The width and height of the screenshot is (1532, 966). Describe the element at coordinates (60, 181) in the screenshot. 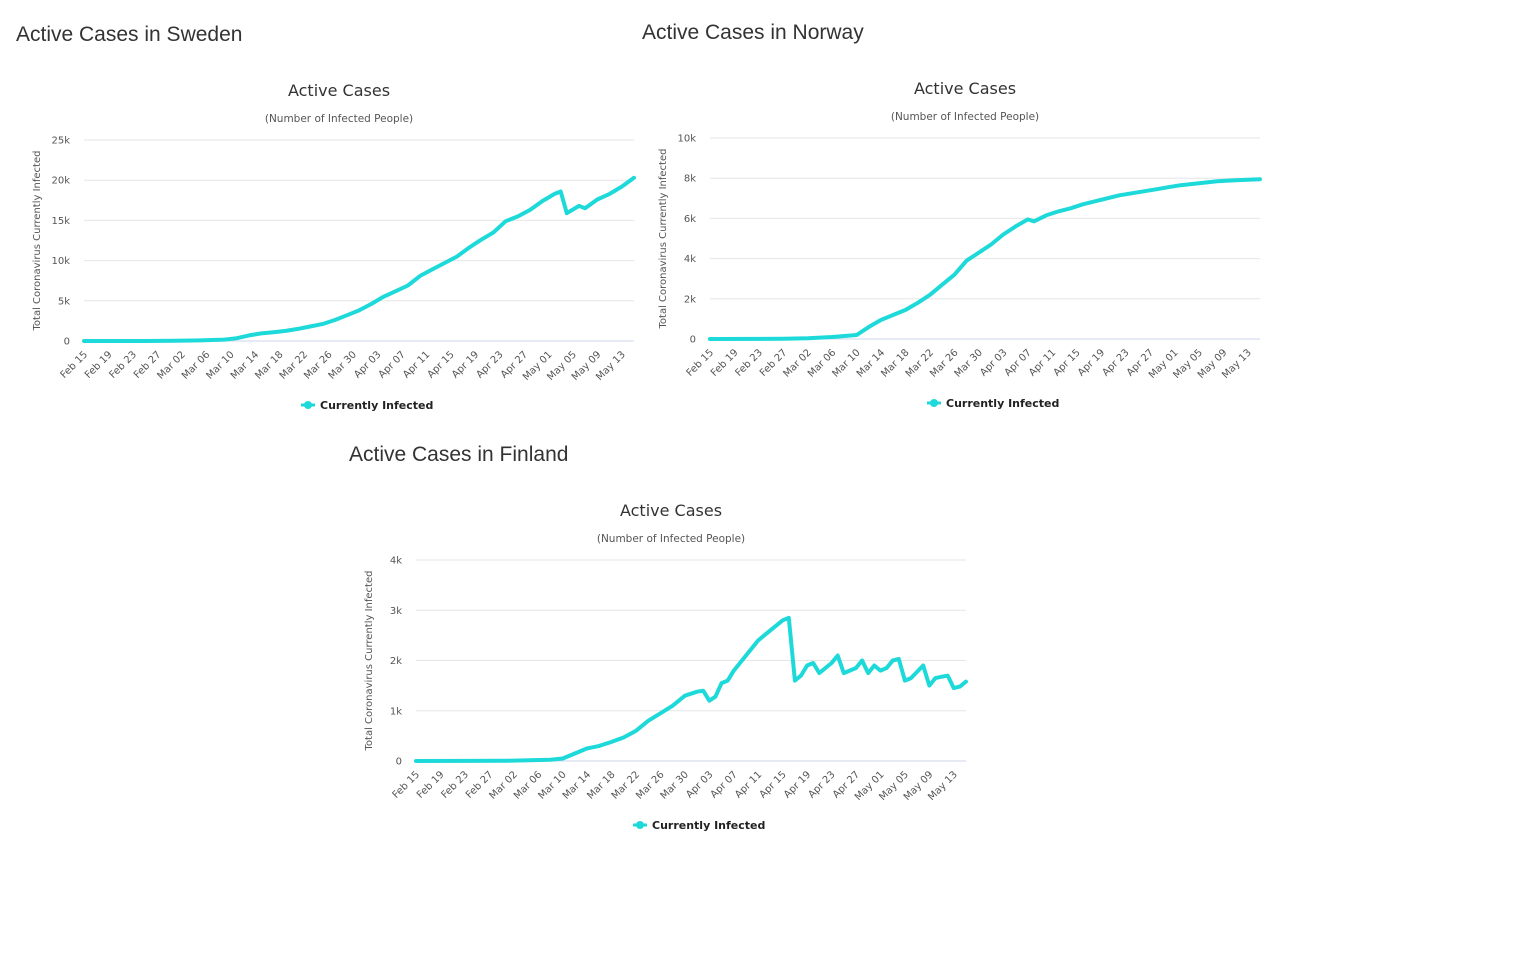

I see `y-tick-label: 20k` at that location.